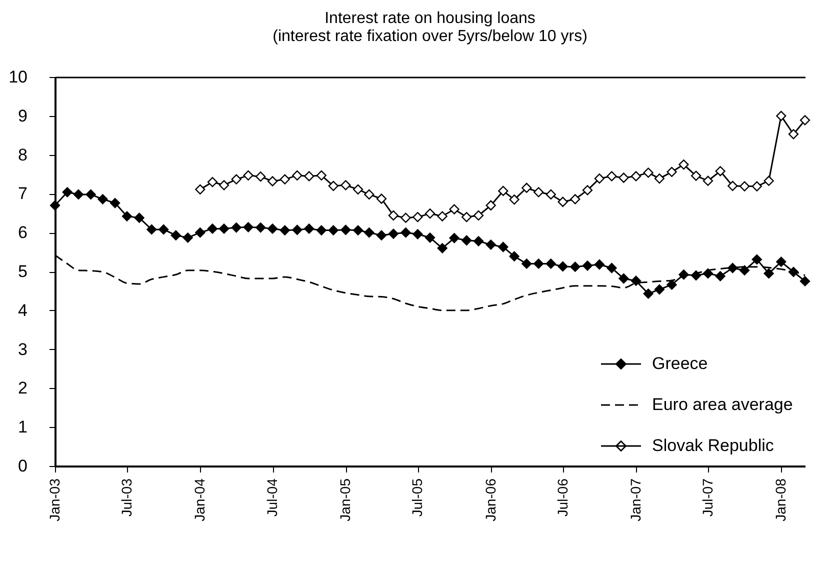  I want to click on x-tick-label: Jul-05, so click(417, 497).